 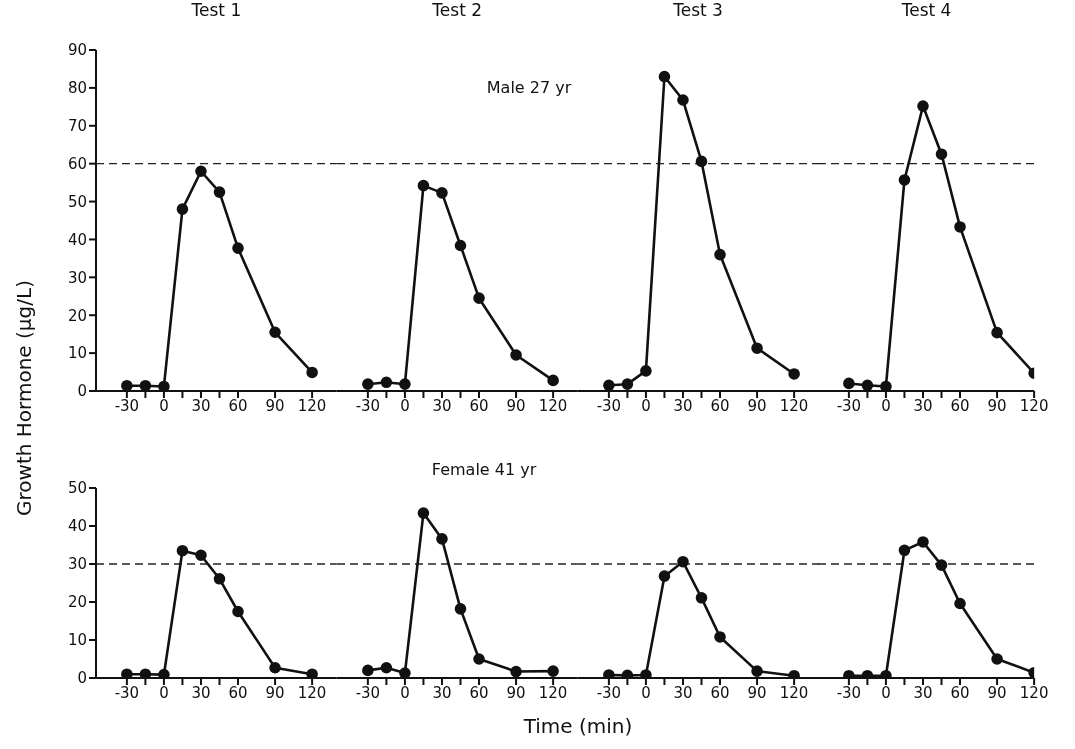 What do you see at coordinates (82, 678) in the screenshot?
I see `y-tick-label: 0` at bounding box center [82, 678].